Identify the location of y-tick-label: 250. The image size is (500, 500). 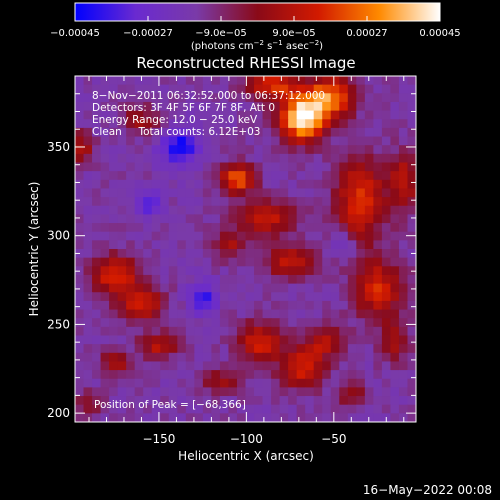
(58, 324).